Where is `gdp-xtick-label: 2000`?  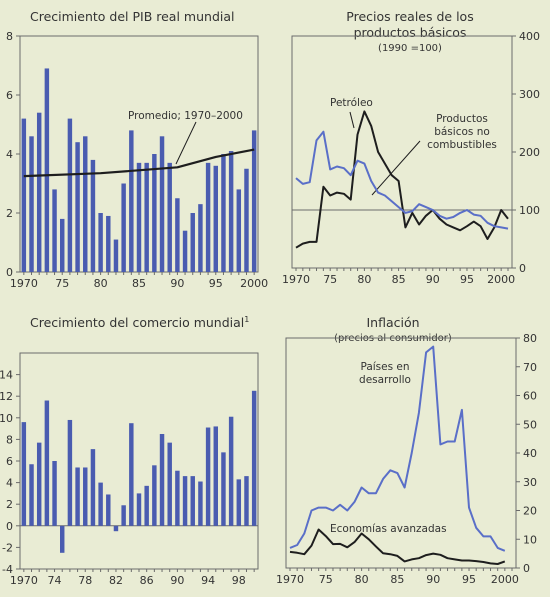
gdp-xtick-label: 2000 is located at coordinates (254, 283).